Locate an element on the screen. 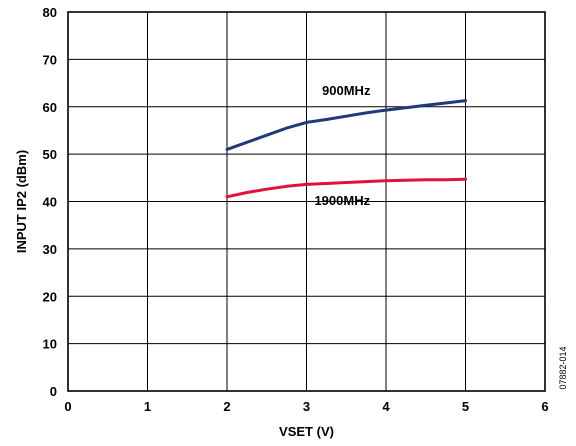 This screenshot has width=576, height=446. series-label-900mhz: 900MHz is located at coordinates (346, 90).